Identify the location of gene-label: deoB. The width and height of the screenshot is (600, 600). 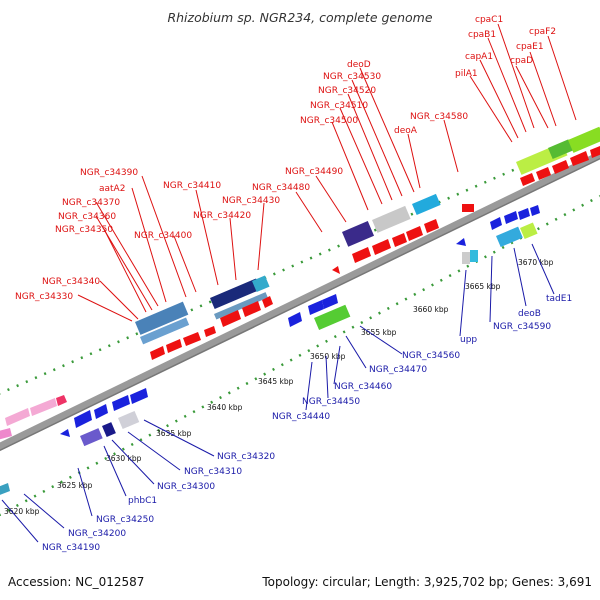
(529, 314).